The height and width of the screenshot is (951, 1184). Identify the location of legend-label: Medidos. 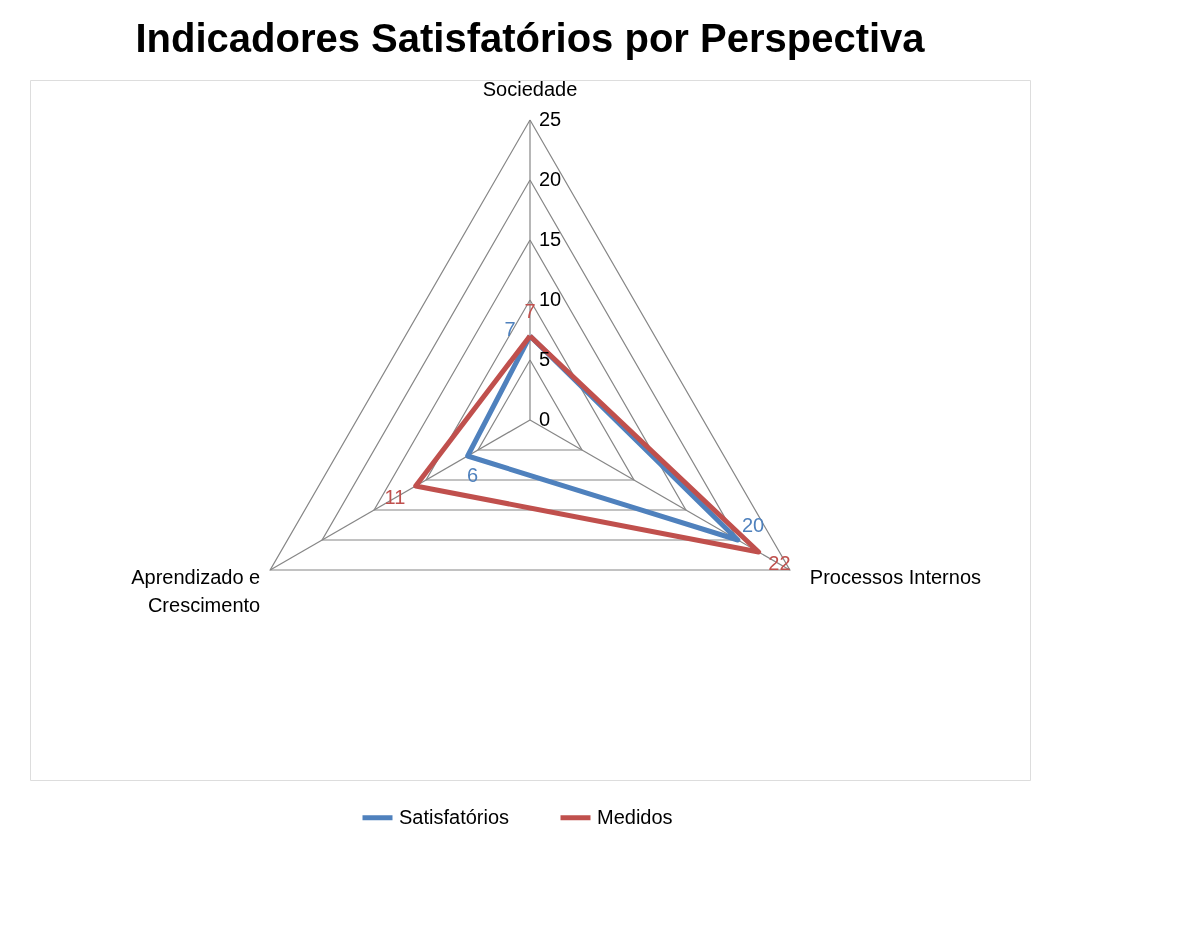
(635, 816).